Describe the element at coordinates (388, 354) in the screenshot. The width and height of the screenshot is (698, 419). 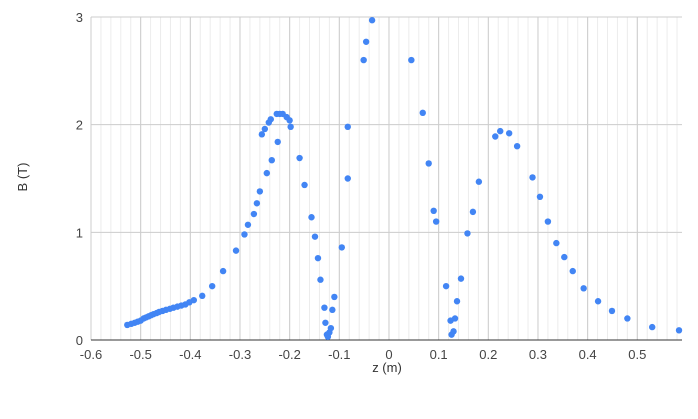
I see `x-tick-label: 0` at that location.